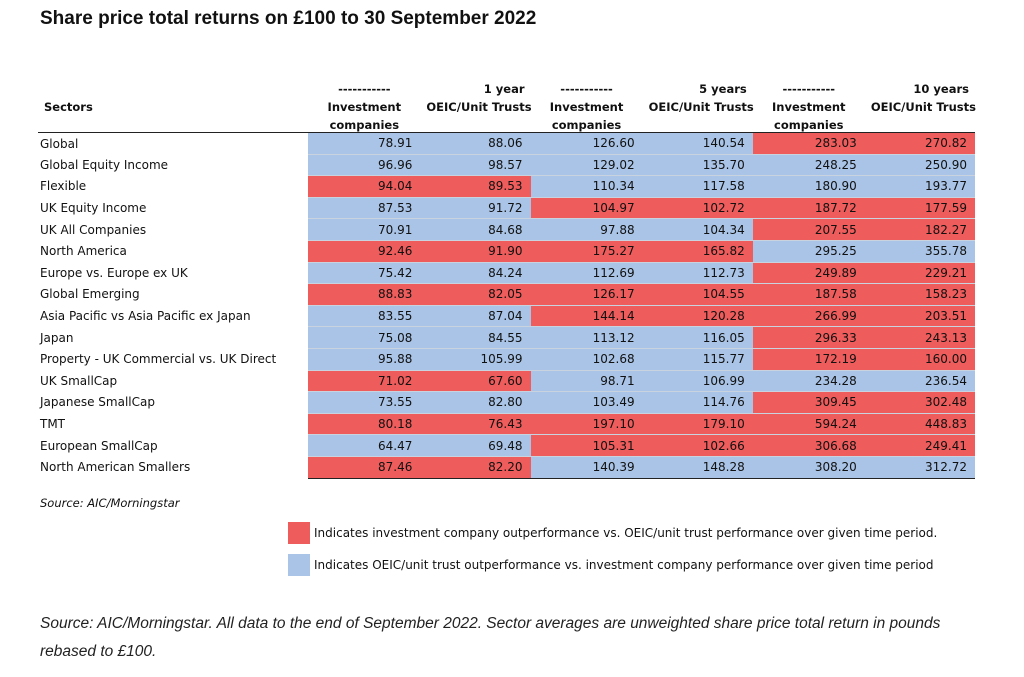 This screenshot has width=1024, height=677. I want to click on value-cell: 87.53, so click(364, 207).